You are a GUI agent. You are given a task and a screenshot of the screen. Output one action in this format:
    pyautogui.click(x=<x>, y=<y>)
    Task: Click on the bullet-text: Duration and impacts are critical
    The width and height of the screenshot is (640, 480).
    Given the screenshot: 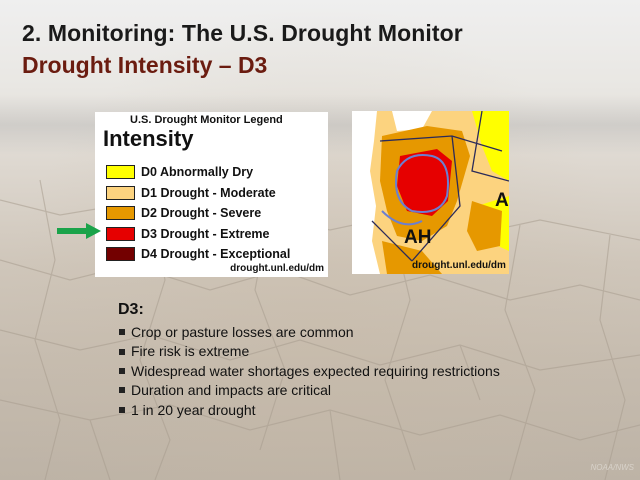 What is the action you would take?
    pyautogui.click(x=231, y=390)
    